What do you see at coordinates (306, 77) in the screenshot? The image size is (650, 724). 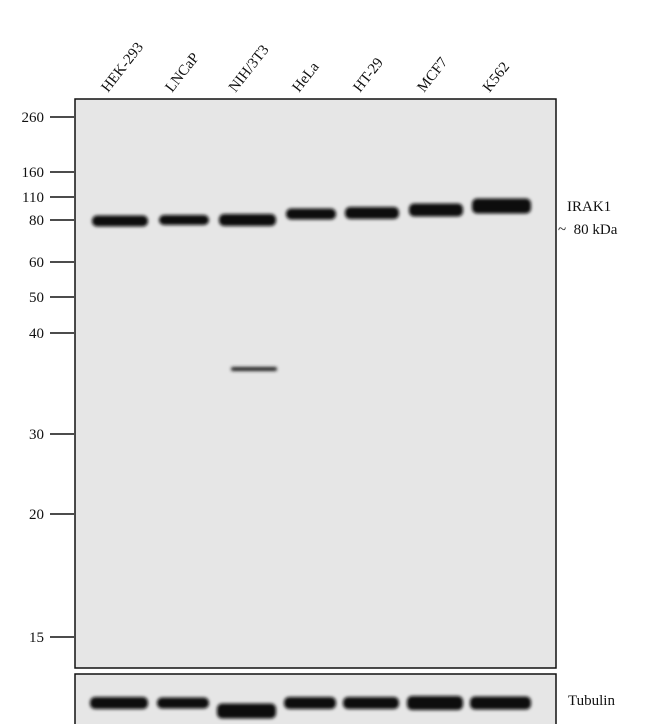 I see `lane-label: HeLa` at bounding box center [306, 77].